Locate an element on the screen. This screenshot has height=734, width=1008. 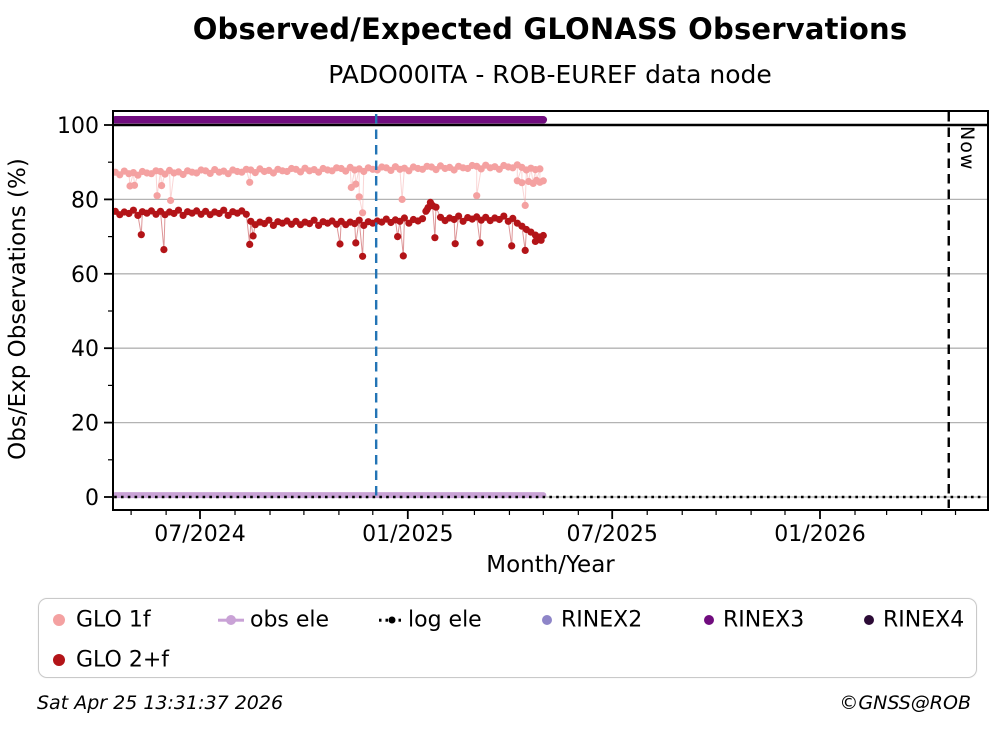
y-tick-label: 0 is located at coordinates (92, 498).